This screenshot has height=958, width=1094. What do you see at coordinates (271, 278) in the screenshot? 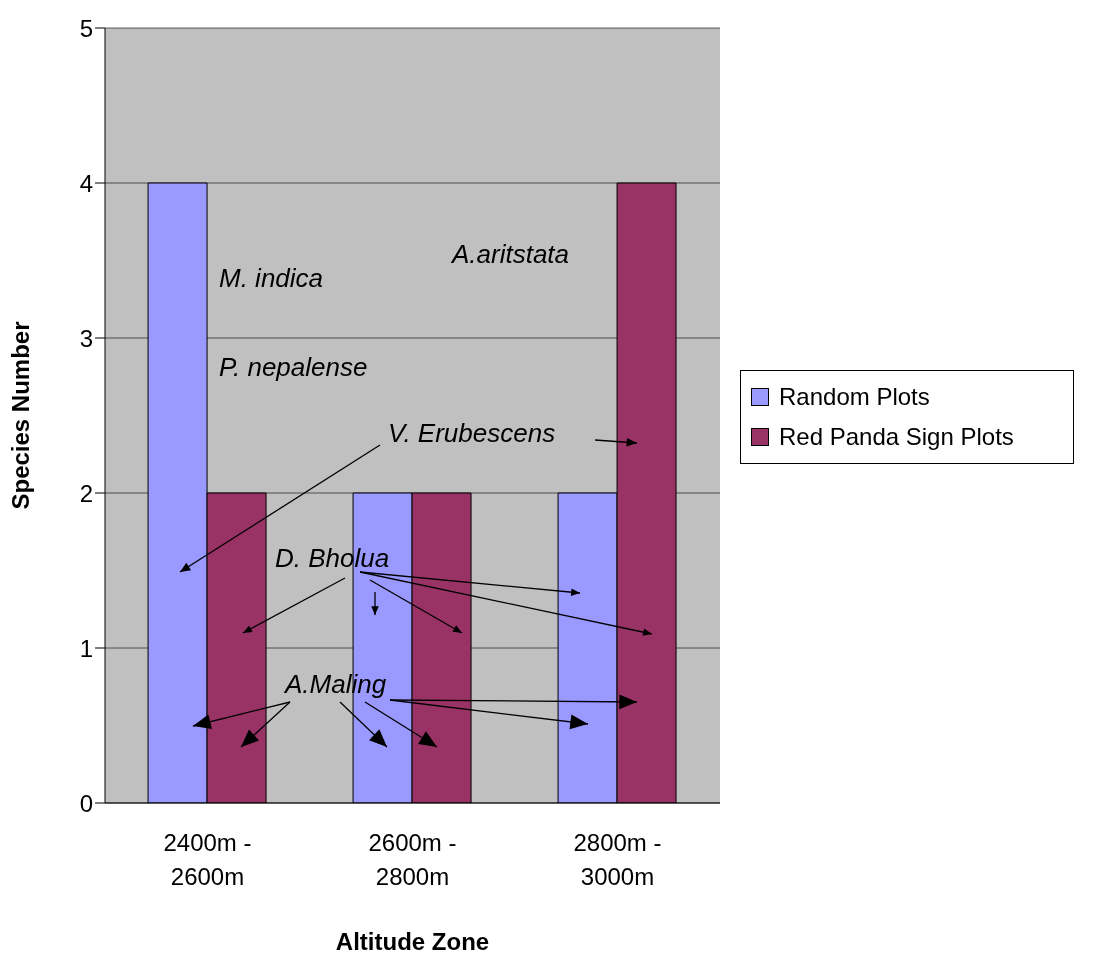
I see `annotation: M. indica` at bounding box center [271, 278].